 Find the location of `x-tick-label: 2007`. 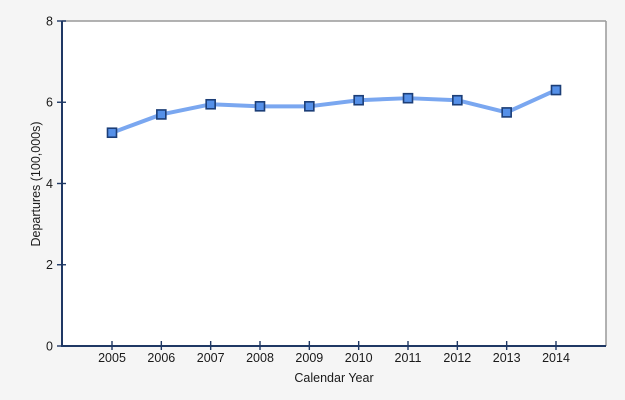

x-tick-label: 2007 is located at coordinates (211, 358).